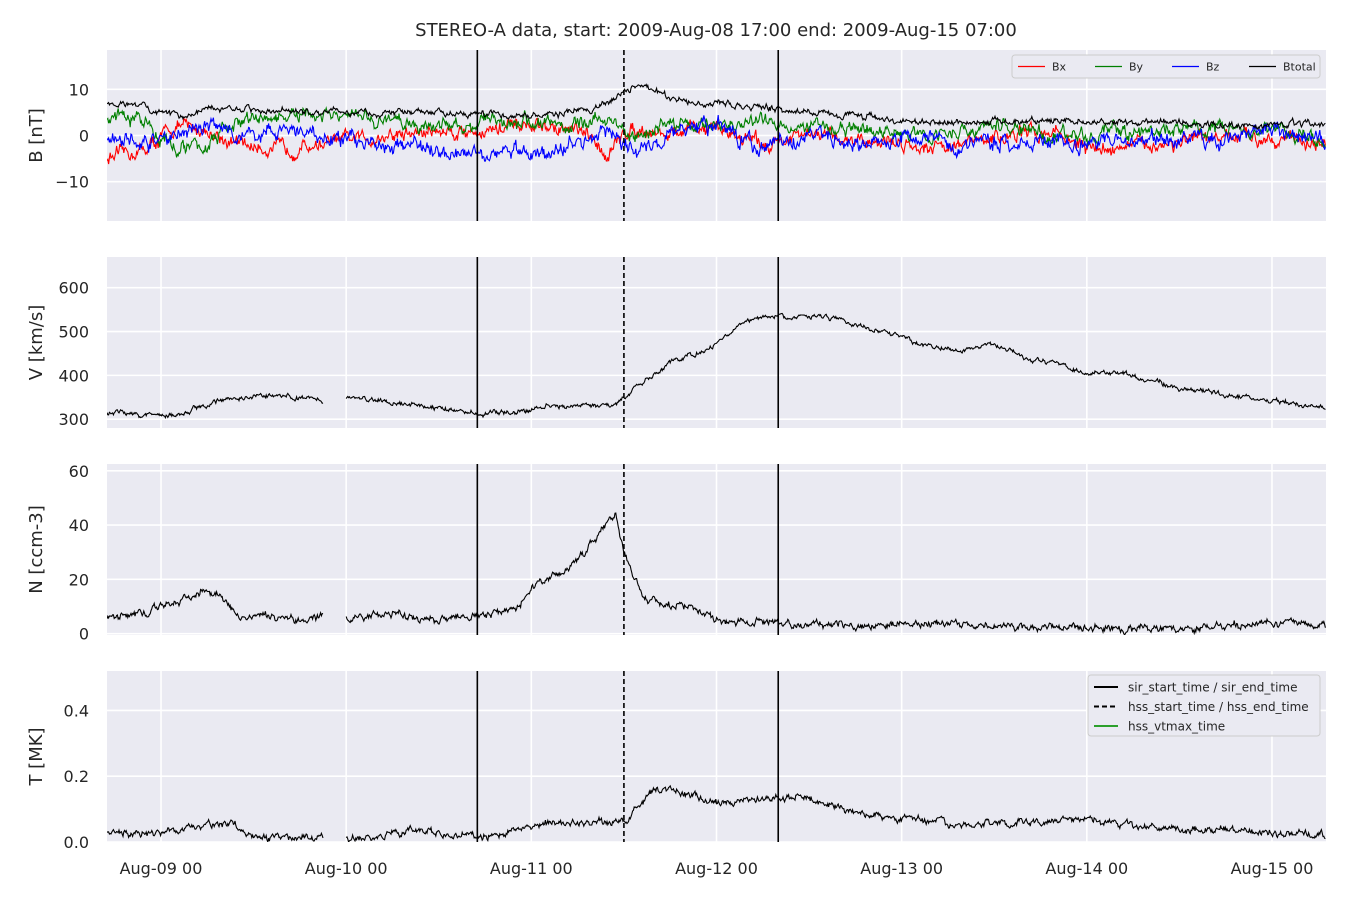 Image resolution: width=1350 pixels, height=904 pixels. What do you see at coordinates (1136, 67) in the screenshot?
I see `legend-label-by: By` at bounding box center [1136, 67].